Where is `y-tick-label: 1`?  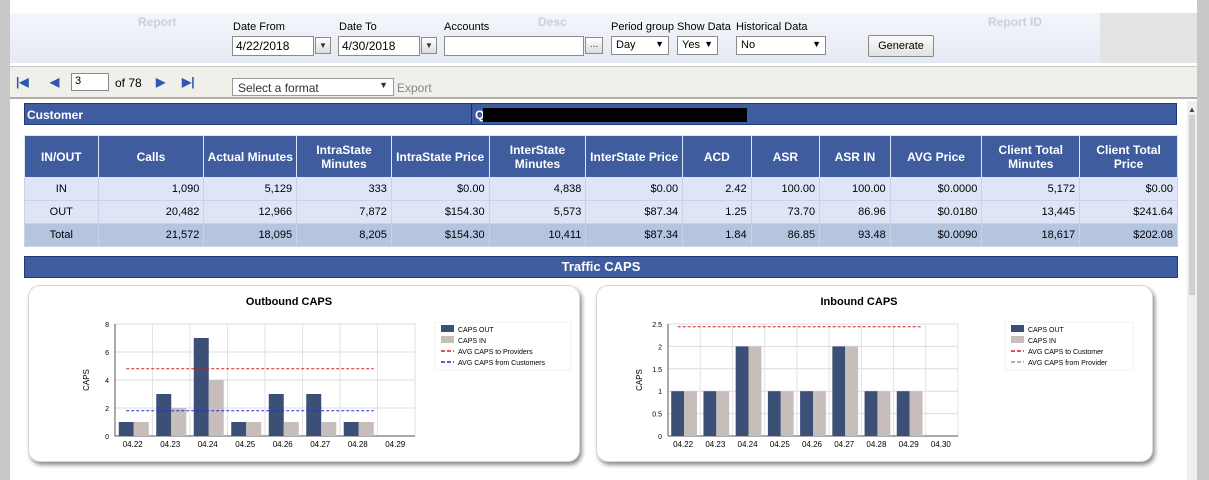 y-tick-label: 1 is located at coordinates (660, 392).